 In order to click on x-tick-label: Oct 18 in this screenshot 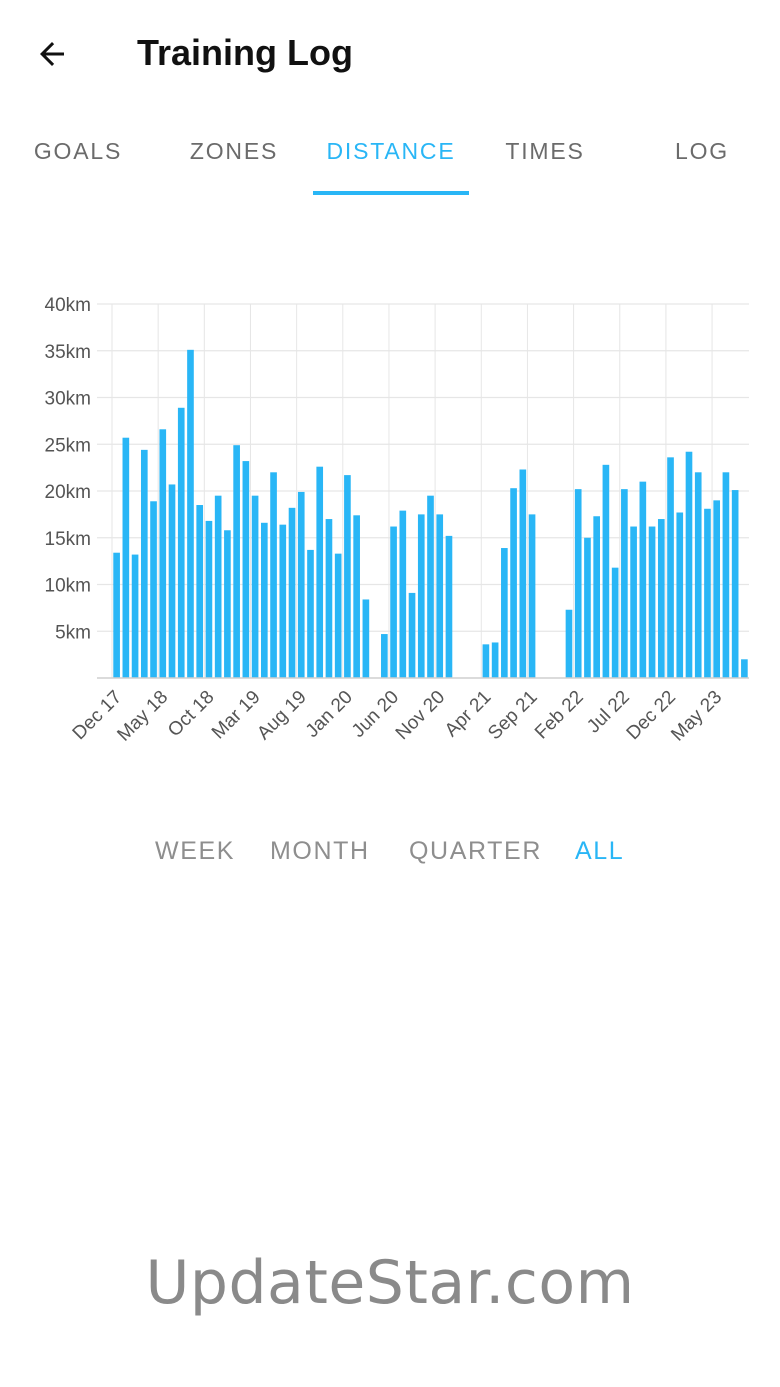, I will do `click(191, 714)`.